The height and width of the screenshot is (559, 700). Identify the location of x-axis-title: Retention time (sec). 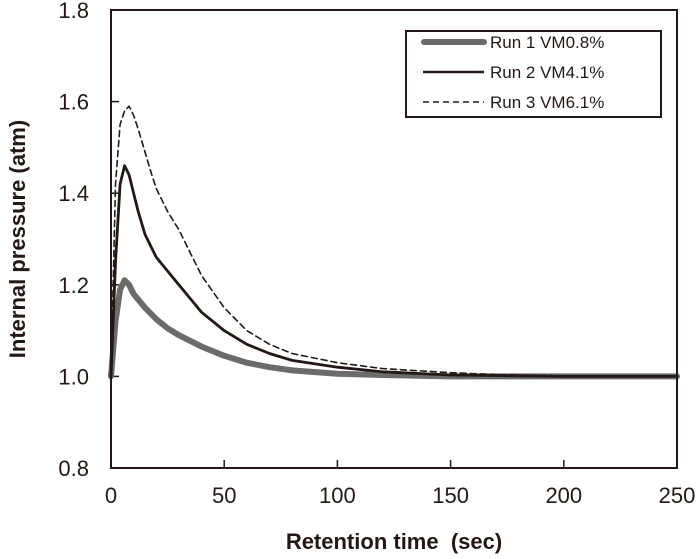
(394, 541).